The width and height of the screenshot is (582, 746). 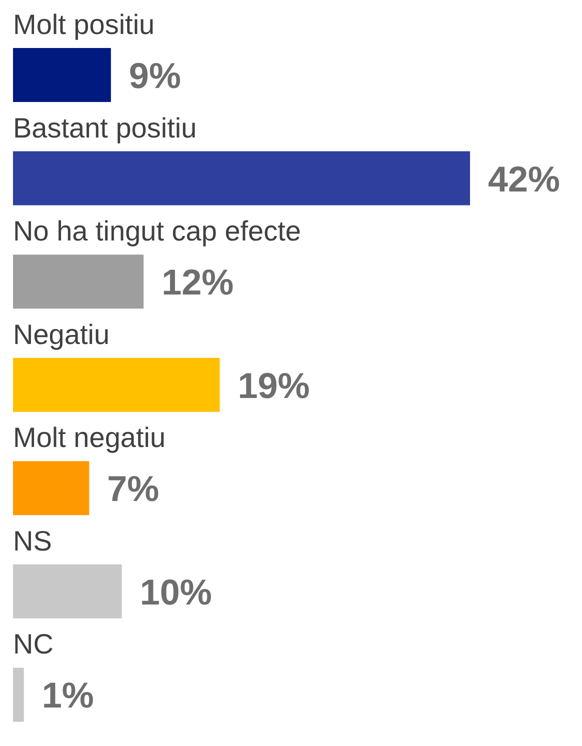 What do you see at coordinates (198, 282) in the screenshot?
I see `data-label: 12%` at bounding box center [198, 282].